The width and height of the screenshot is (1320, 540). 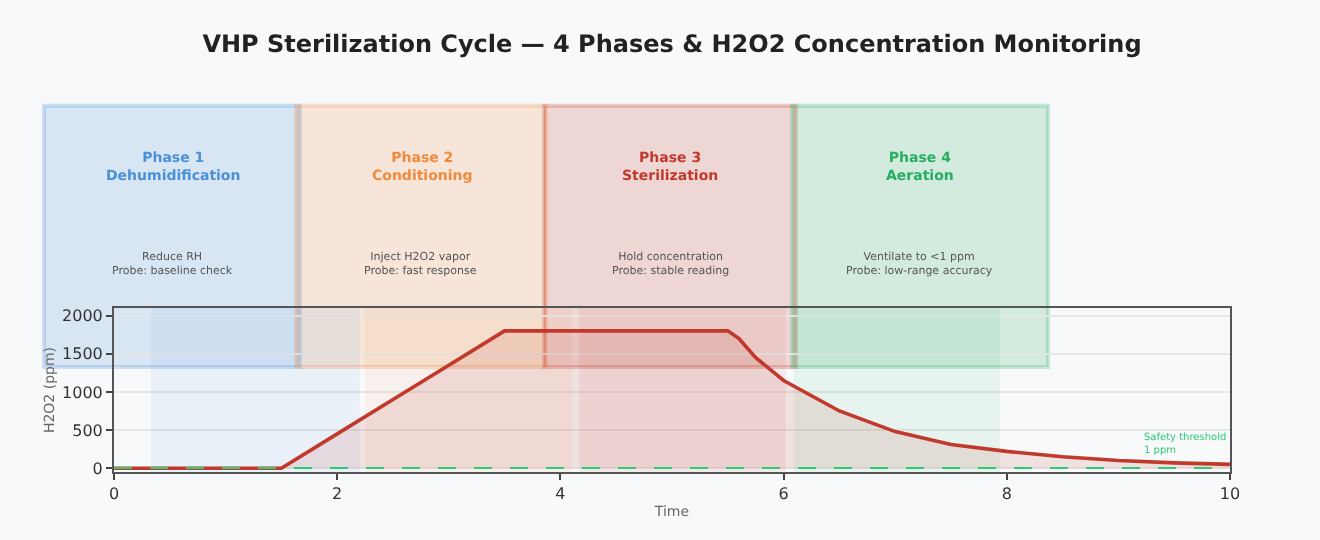 I want to click on y-tick-label: 1000, so click(x=82, y=392).